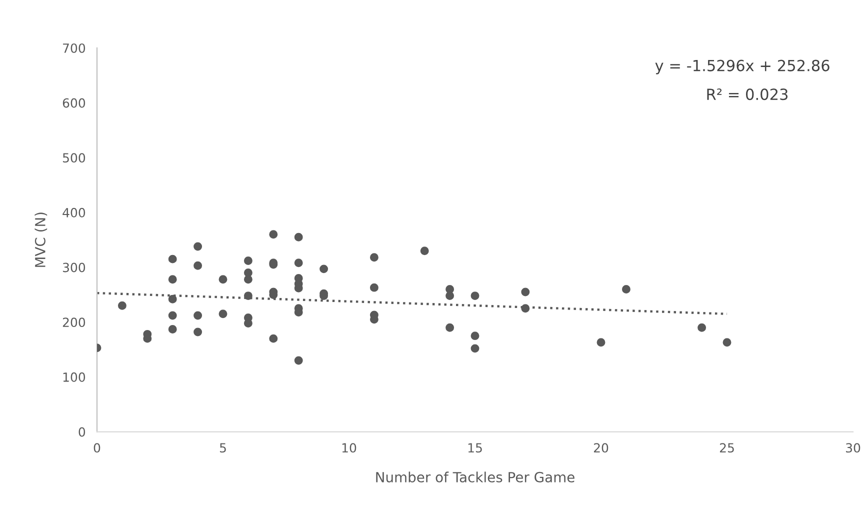  What do you see at coordinates (475, 477) in the screenshot?
I see `x-axis-title: Number of Tackles Per Game` at bounding box center [475, 477].